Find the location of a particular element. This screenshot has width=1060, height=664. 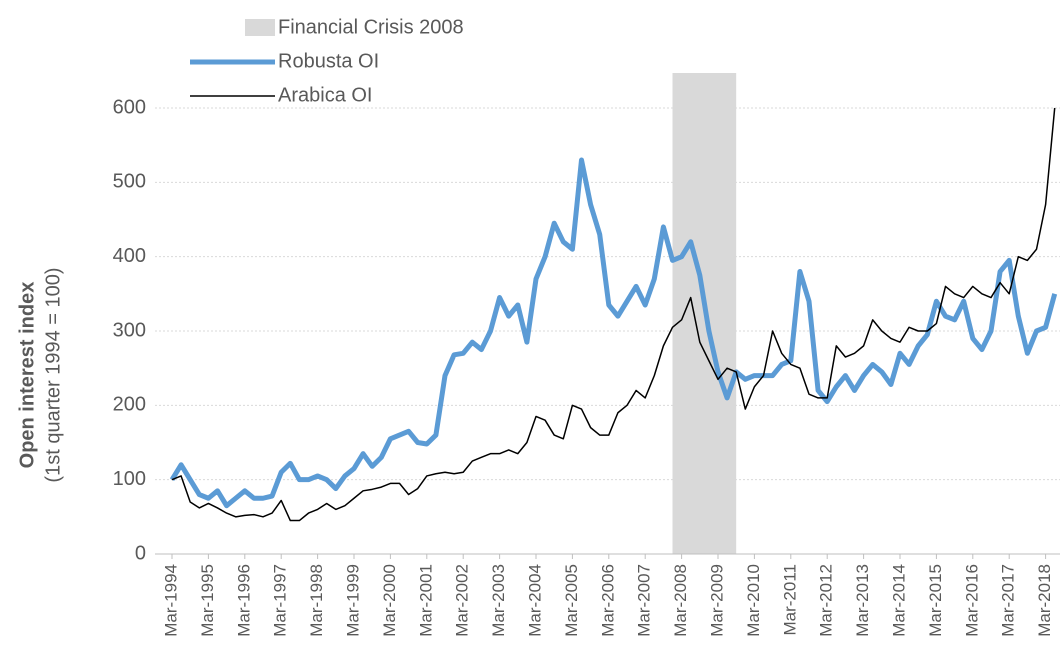

y-tick-label: 200 is located at coordinates (129, 405).